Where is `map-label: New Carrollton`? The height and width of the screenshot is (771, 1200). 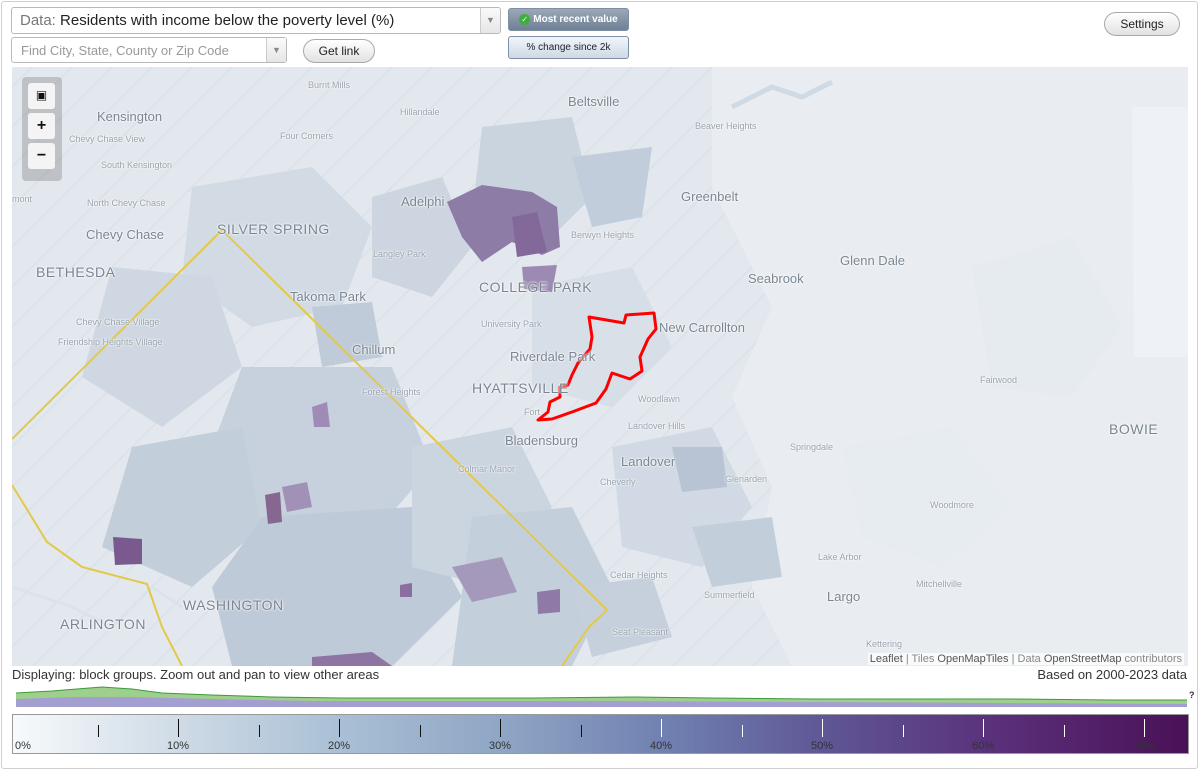 map-label: New Carrollton is located at coordinates (702, 327).